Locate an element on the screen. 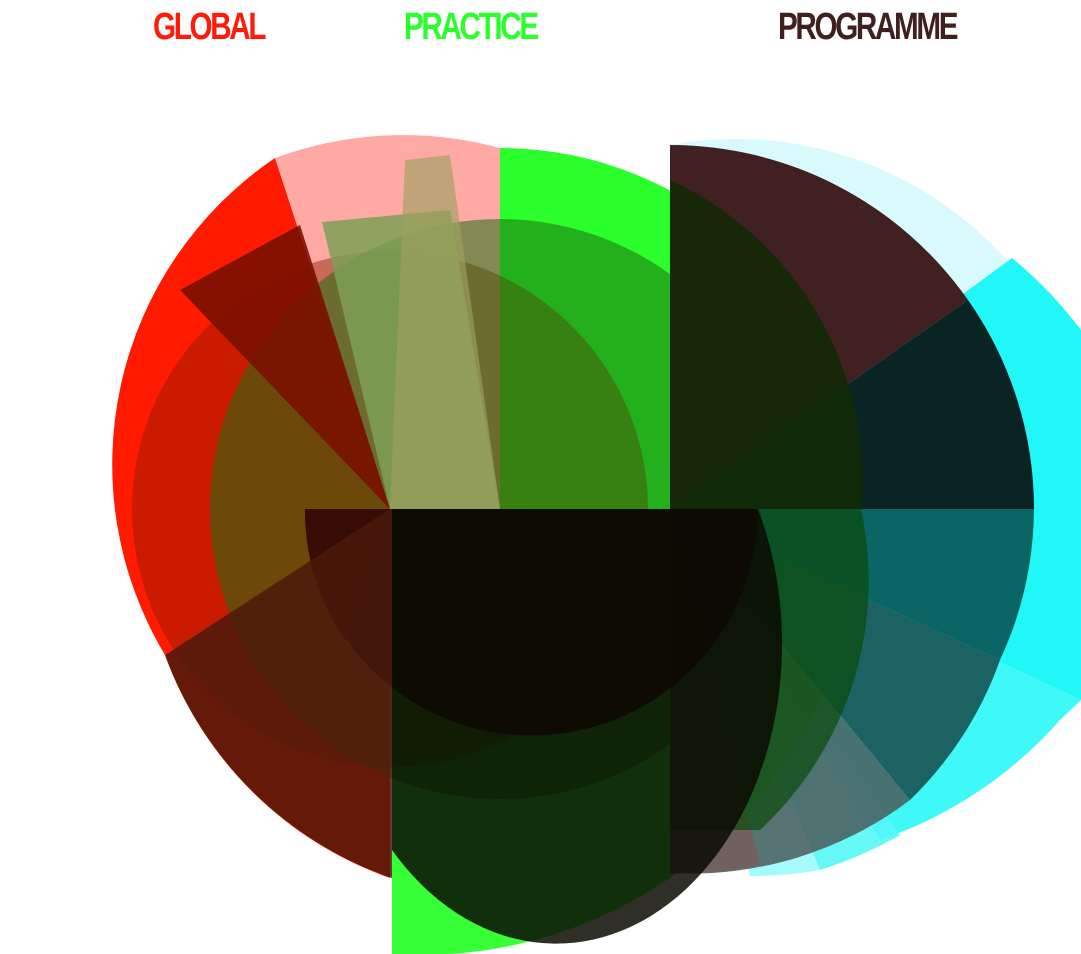 Image resolution: width=1081 pixels, height=954 pixels. dark-overlap-top is located at coordinates (766, 344).